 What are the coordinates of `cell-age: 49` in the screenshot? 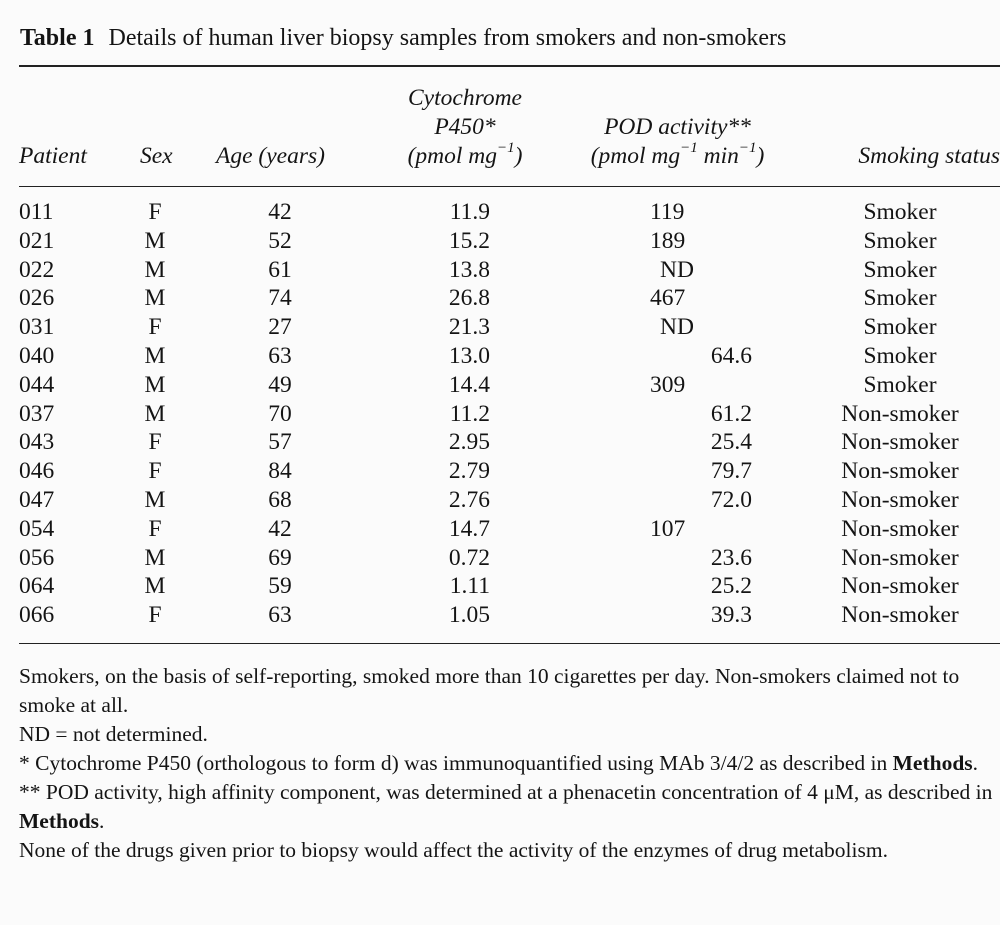 It's located at (280, 384).